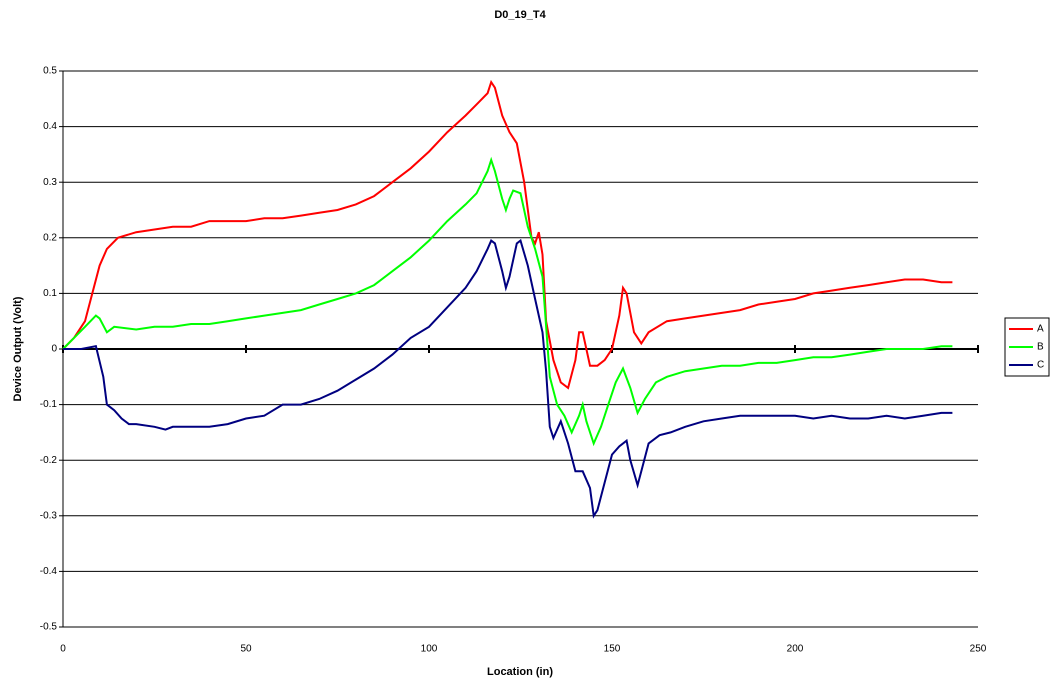  I want to click on y-tick-label: 0.5, so click(50, 71).